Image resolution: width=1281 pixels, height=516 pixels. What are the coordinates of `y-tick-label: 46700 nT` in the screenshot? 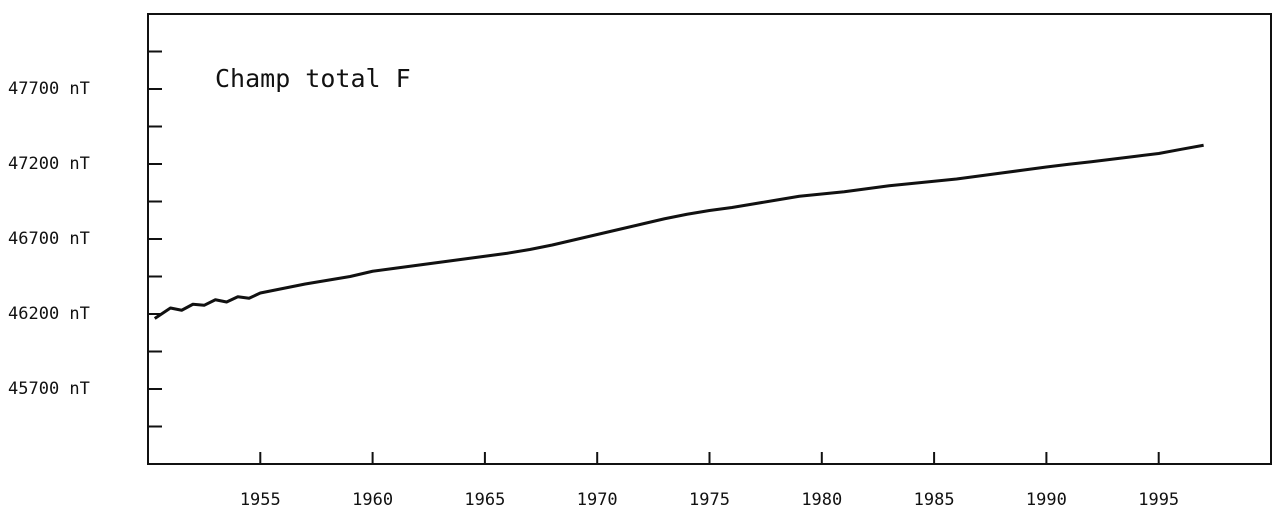 It's located at (49, 239).